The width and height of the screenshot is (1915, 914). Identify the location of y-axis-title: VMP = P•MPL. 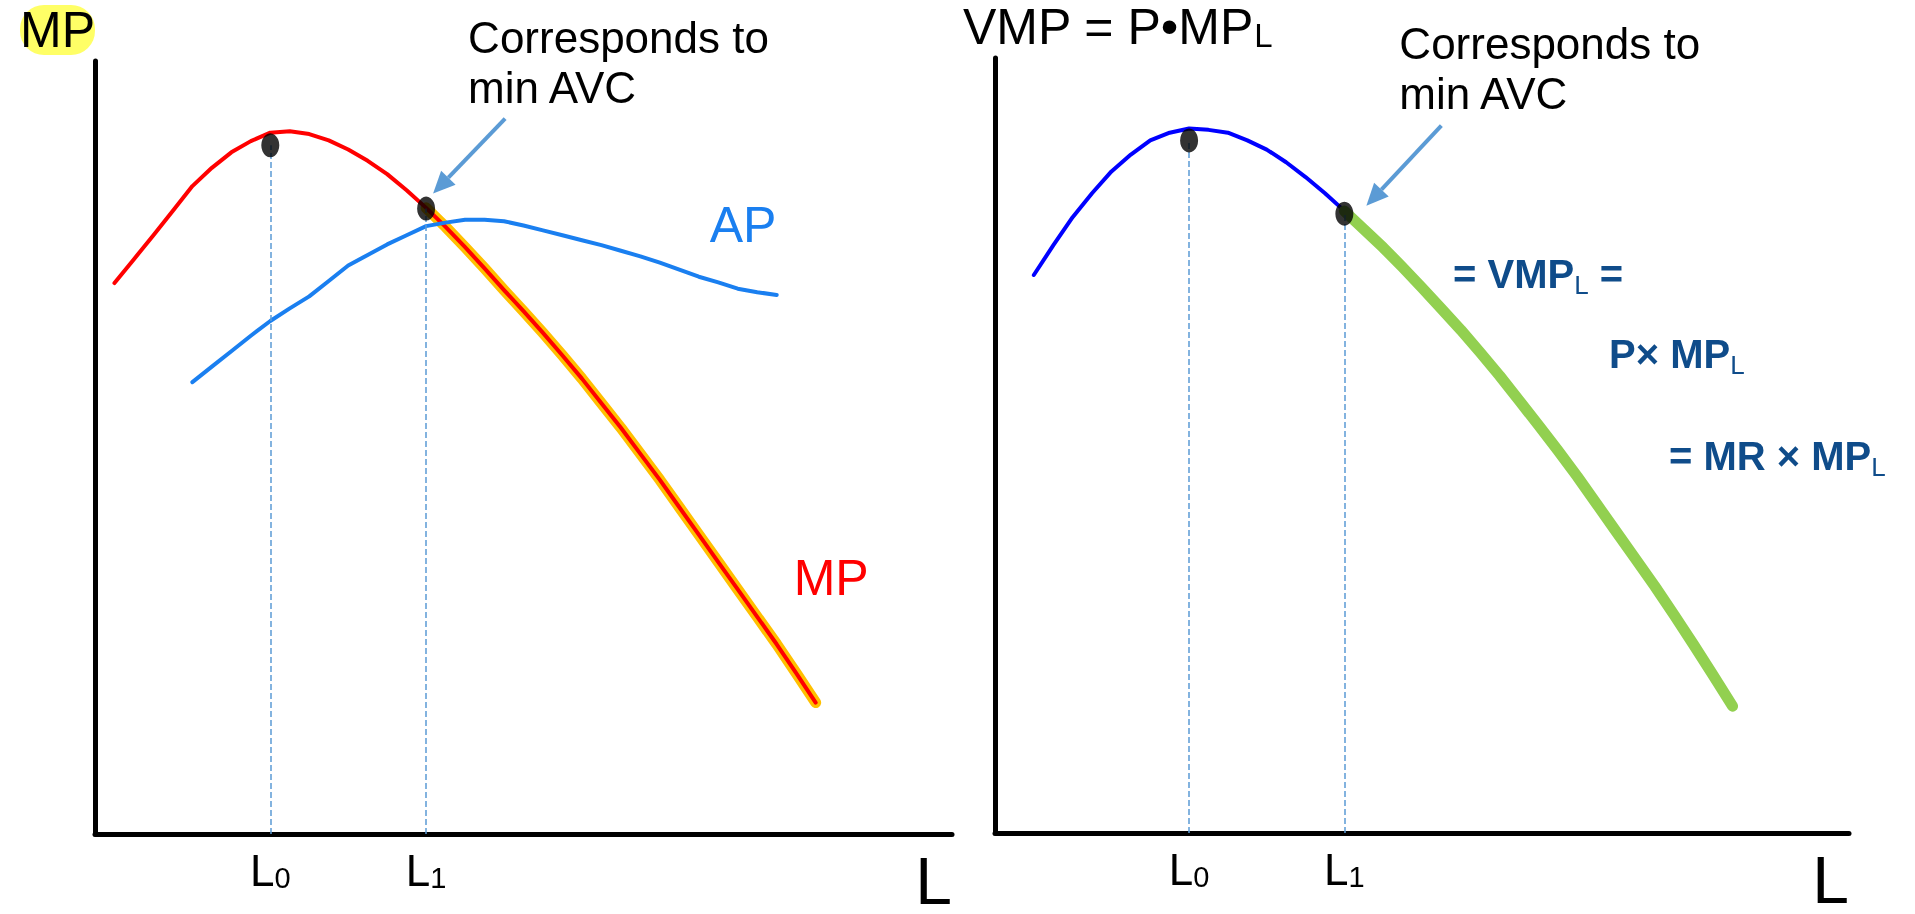
(1118, 27).